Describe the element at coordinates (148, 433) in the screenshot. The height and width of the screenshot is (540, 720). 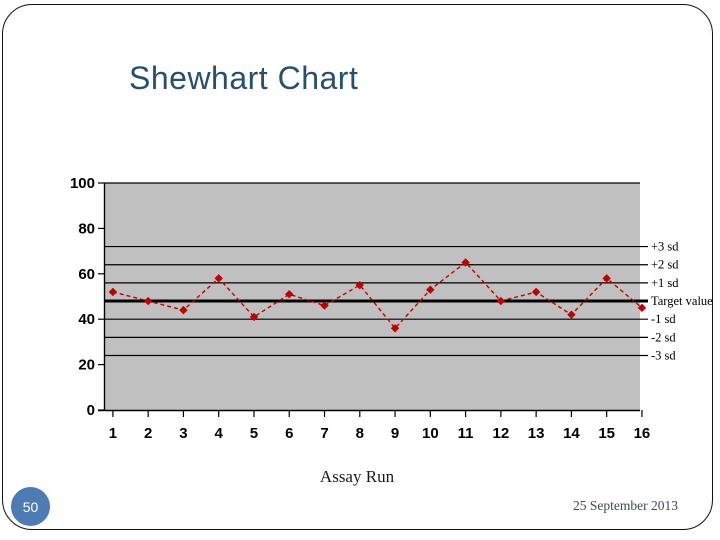
I see `x-tick-label: 2` at that location.